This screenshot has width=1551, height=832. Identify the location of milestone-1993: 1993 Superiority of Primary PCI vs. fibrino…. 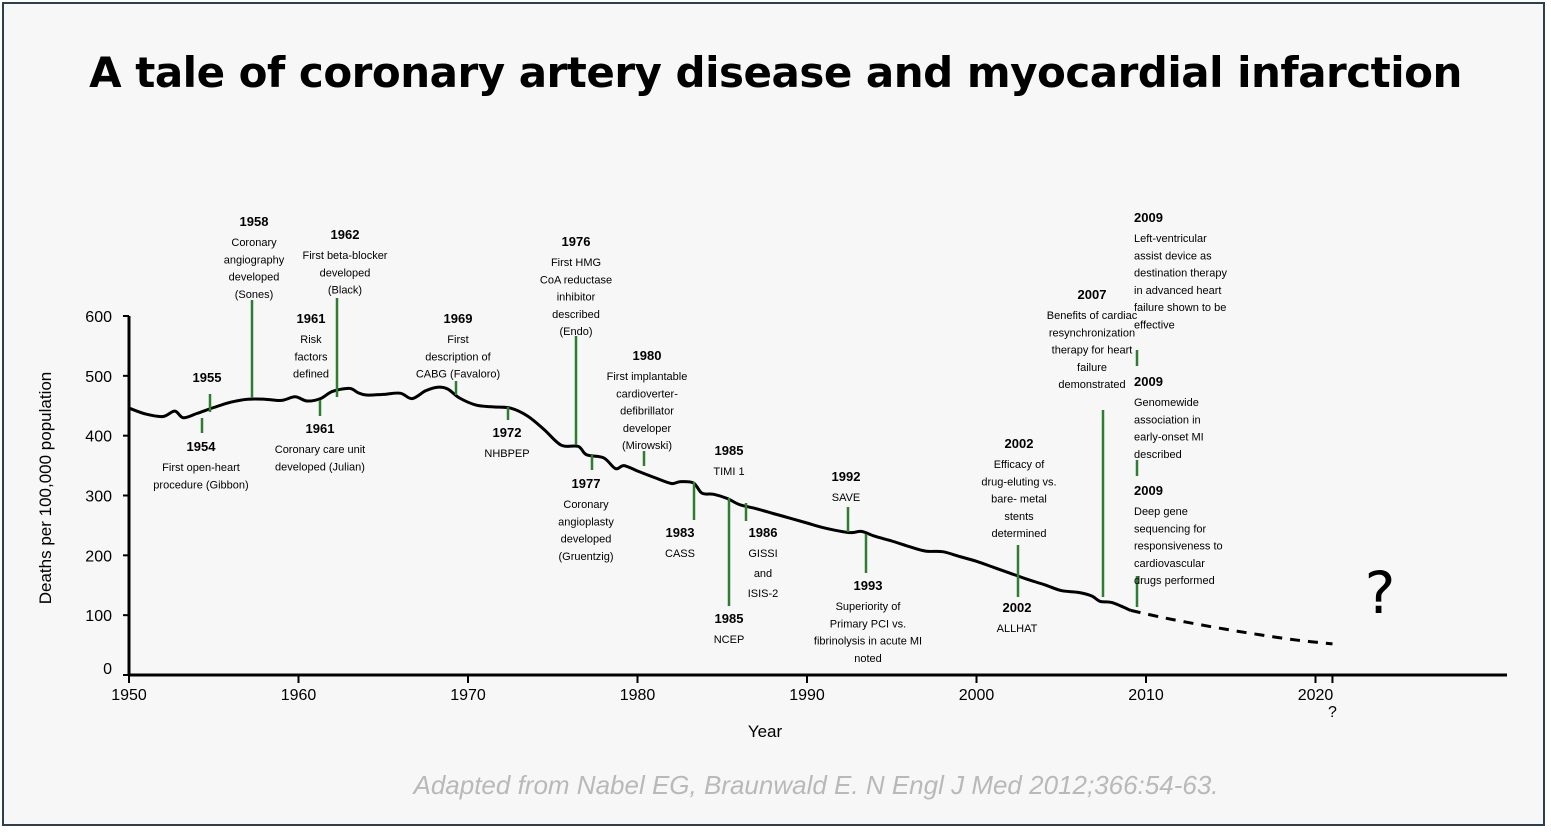
(868, 599).